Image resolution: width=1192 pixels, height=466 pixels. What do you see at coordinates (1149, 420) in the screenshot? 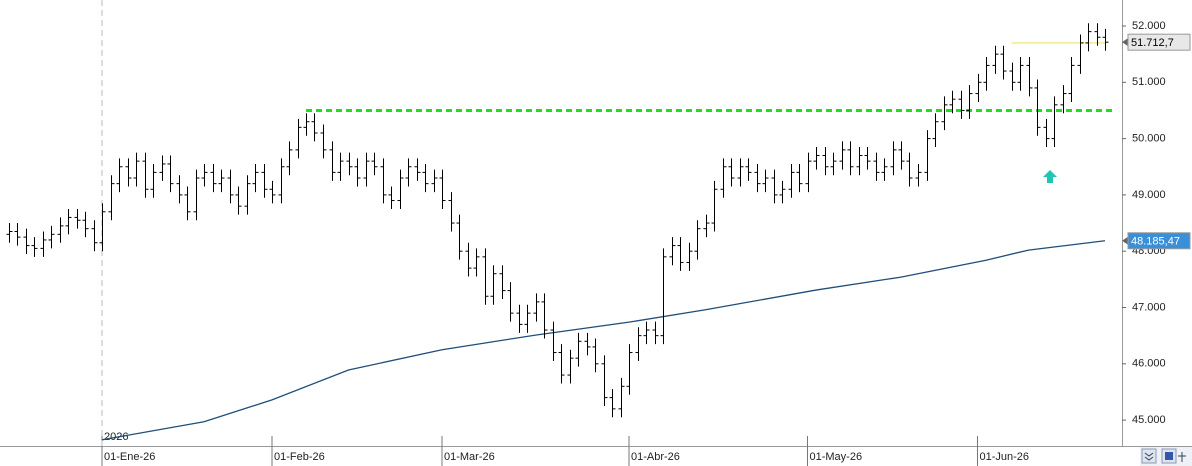
I see `y-tick-label: 45.000` at bounding box center [1149, 420].